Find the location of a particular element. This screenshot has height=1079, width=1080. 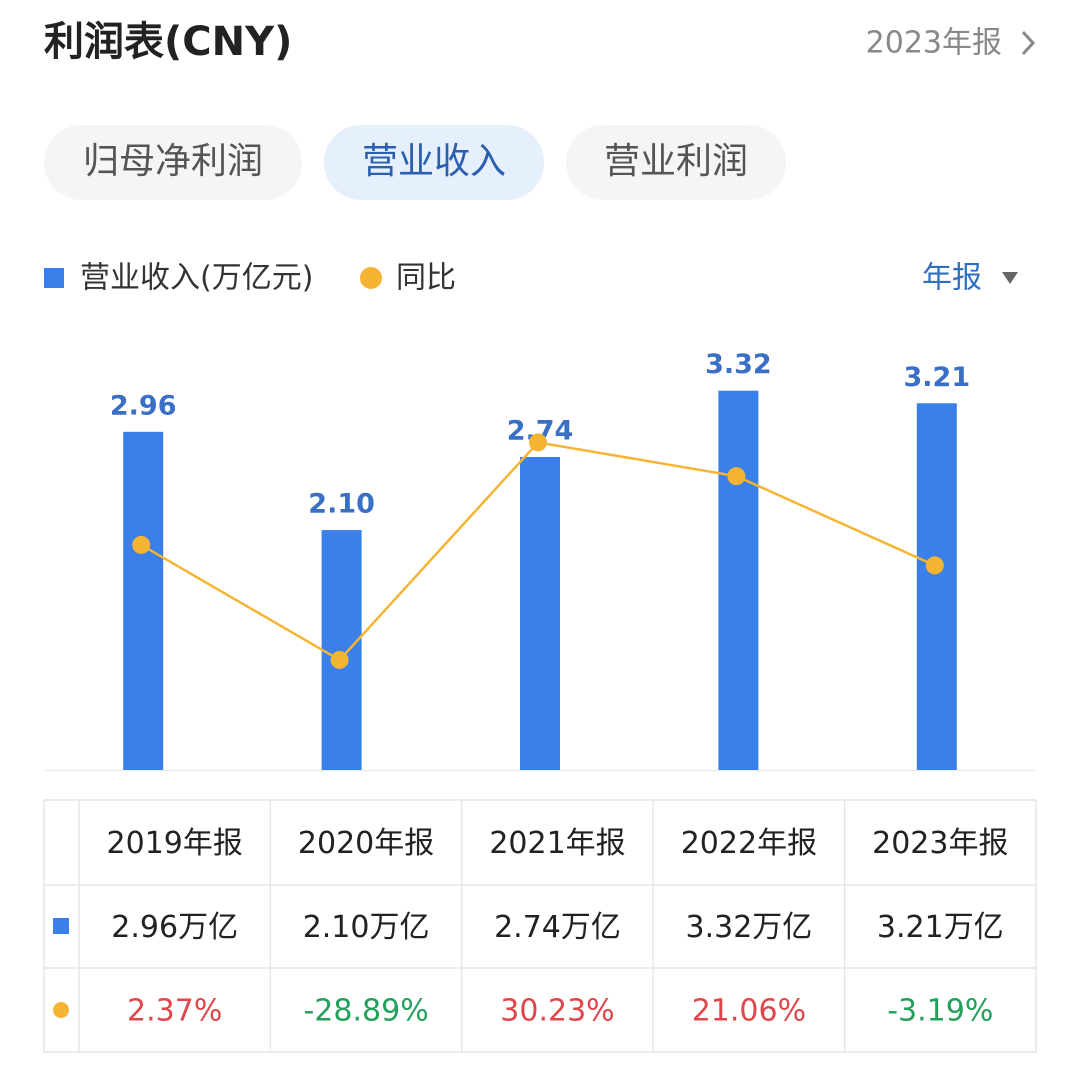

table-header: 2021年报 is located at coordinates (557, 843).